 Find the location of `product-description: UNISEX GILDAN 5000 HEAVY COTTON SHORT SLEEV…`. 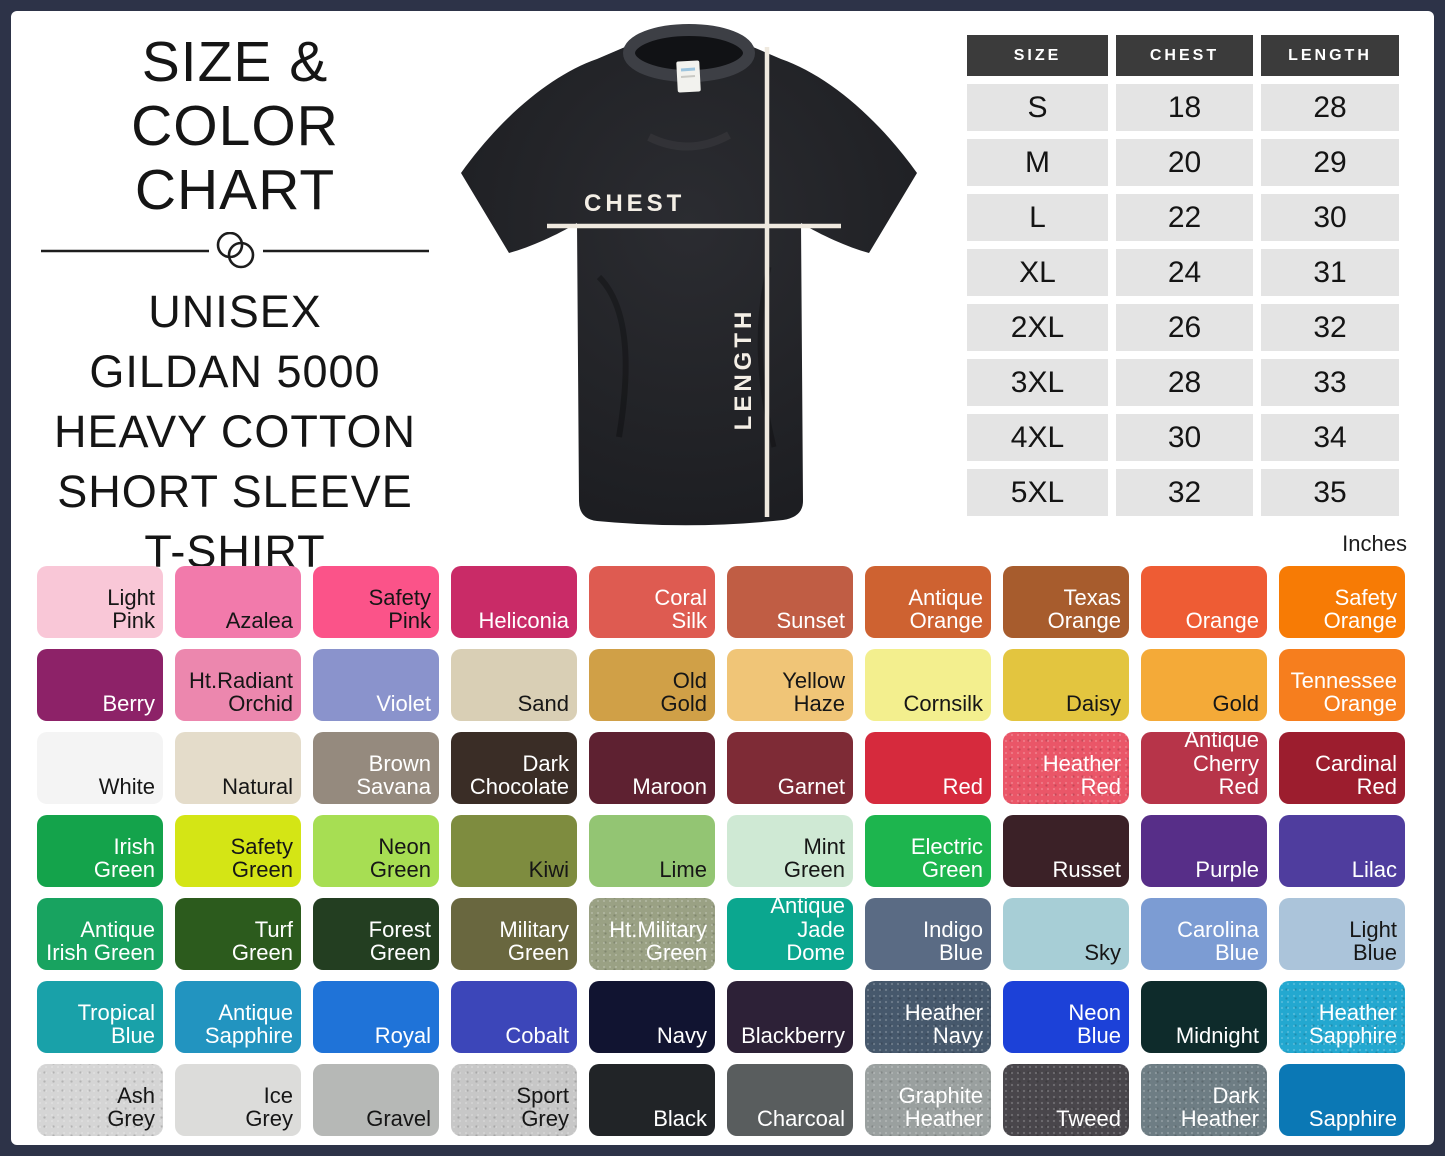

product-description: UNISEX GILDAN 5000 HEAVY COTTON SHORT SLEEV… is located at coordinates (235, 431).